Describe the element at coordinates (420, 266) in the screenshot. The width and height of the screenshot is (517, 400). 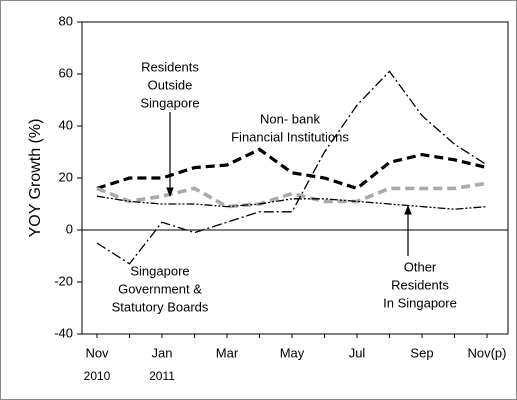
I see `series-label: Other` at that location.